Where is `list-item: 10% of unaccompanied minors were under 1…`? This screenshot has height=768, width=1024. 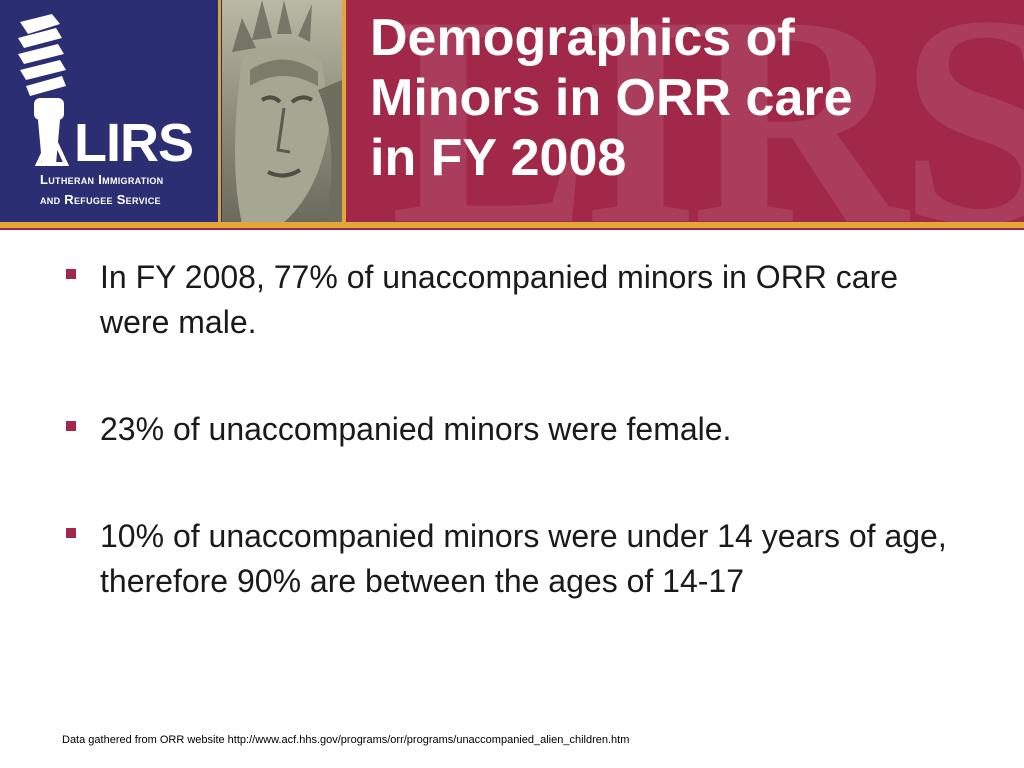 list-item: 10% of unaccompanied minors were under 1… is located at coordinates (514, 559).